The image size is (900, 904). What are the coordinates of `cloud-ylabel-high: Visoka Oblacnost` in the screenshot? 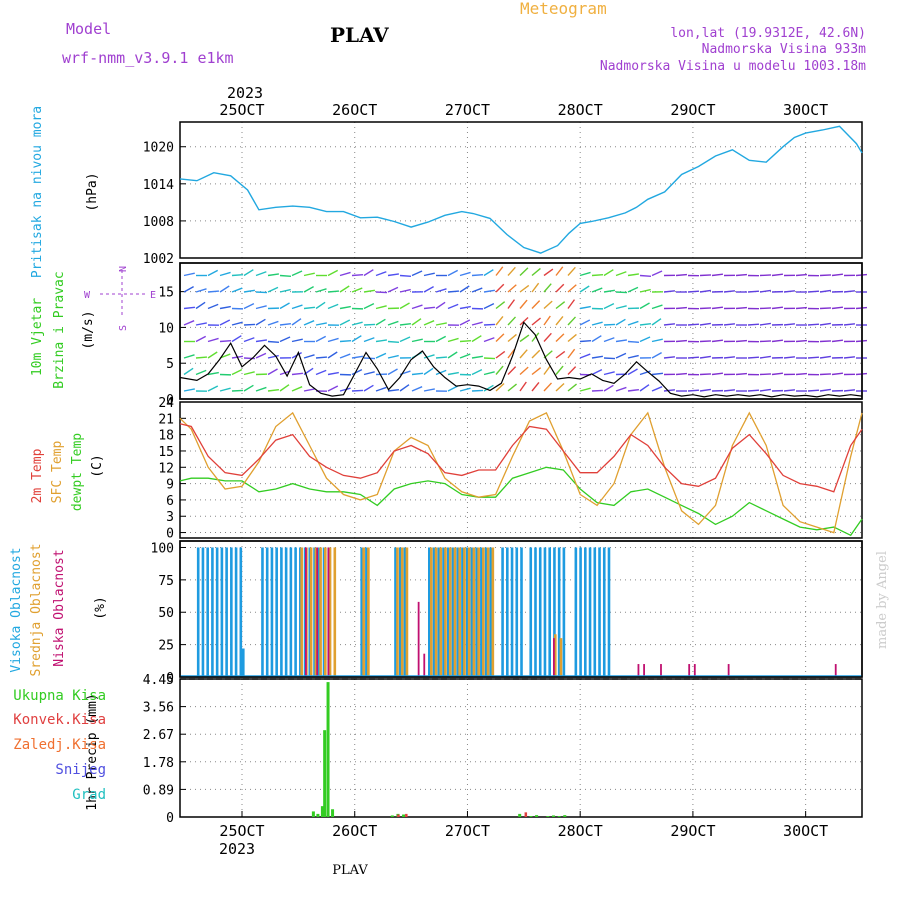 It's located at (16, 609).